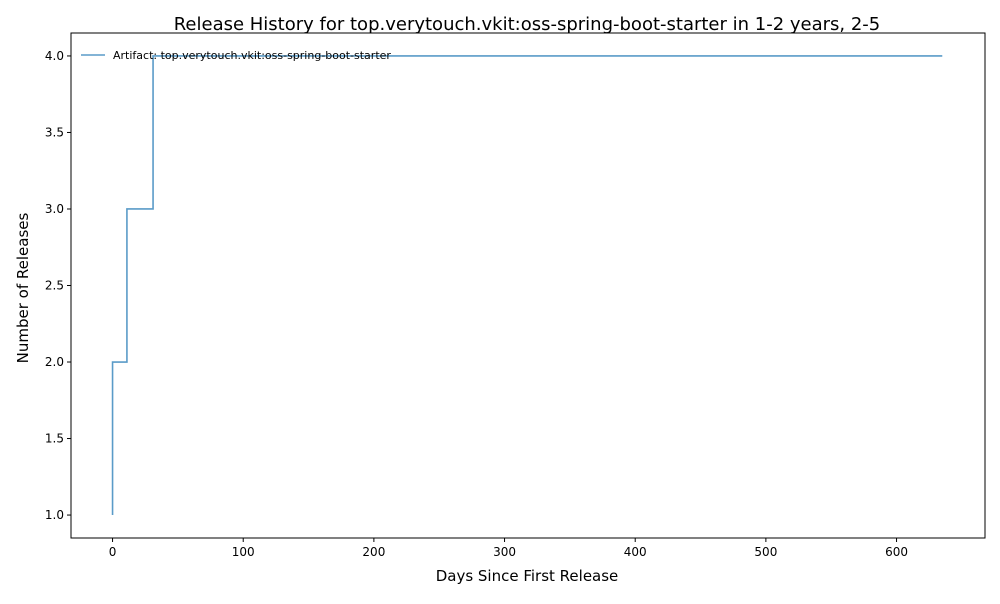 The image size is (1000, 604). I want to click on y-tick-label: 2.0, so click(54, 362).